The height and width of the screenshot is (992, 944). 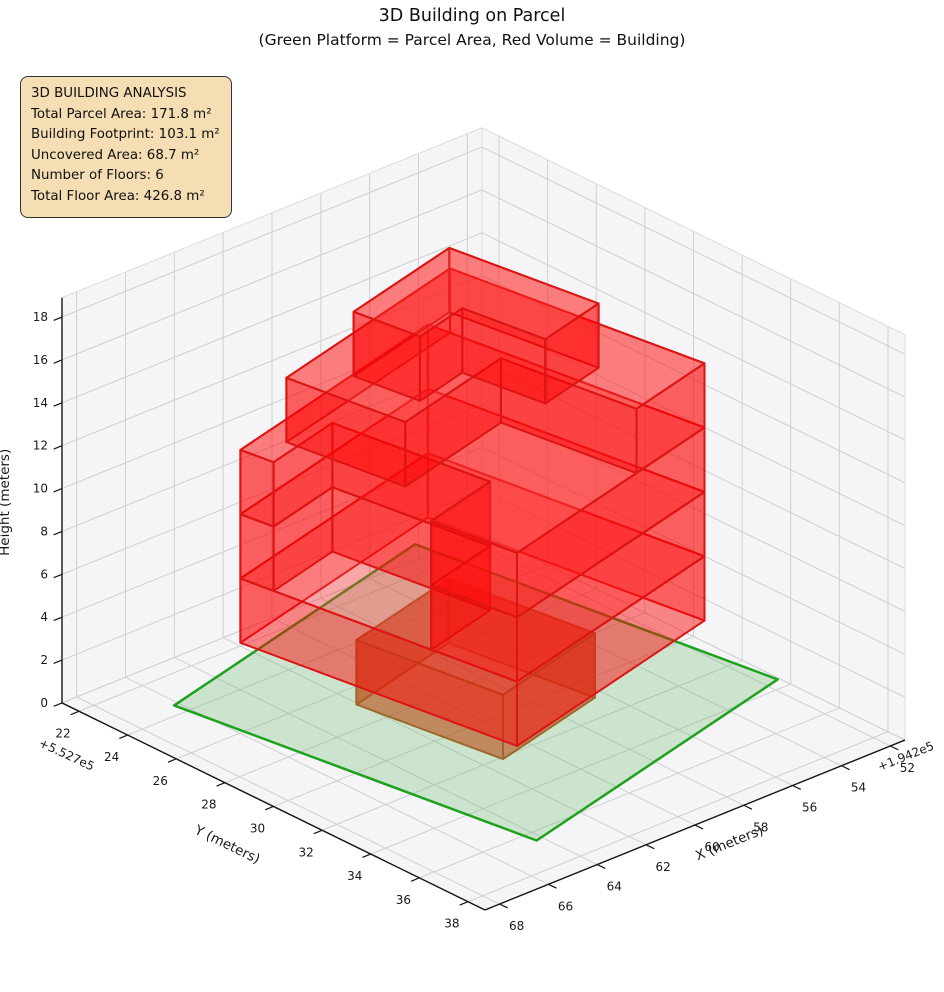 What do you see at coordinates (118, 196) in the screenshot?
I see `annotation-floor-area: Total Floor Area: 426.8 m²` at bounding box center [118, 196].